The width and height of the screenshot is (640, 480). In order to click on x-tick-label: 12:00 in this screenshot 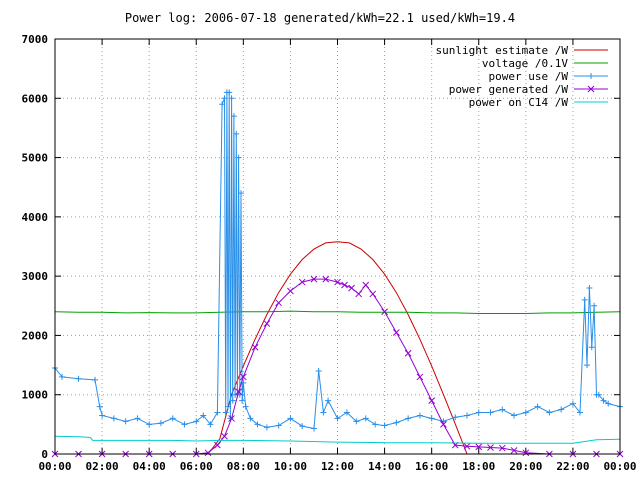, I will do `click(337, 466)`.